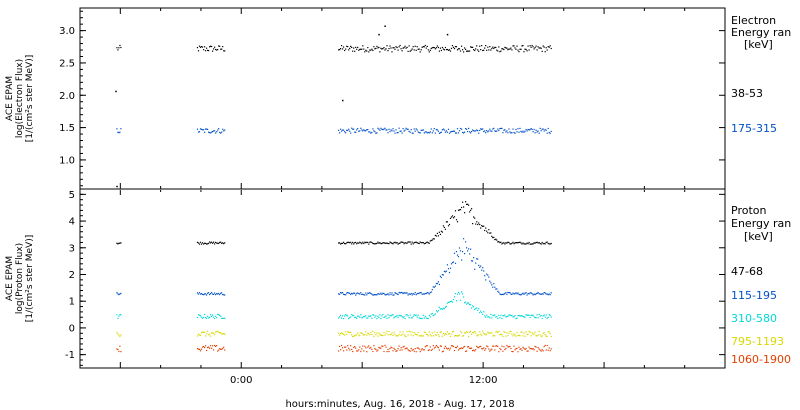  Describe the element at coordinates (754, 128) in the screenshot. I see `legend-entry: 175-315` at that location.